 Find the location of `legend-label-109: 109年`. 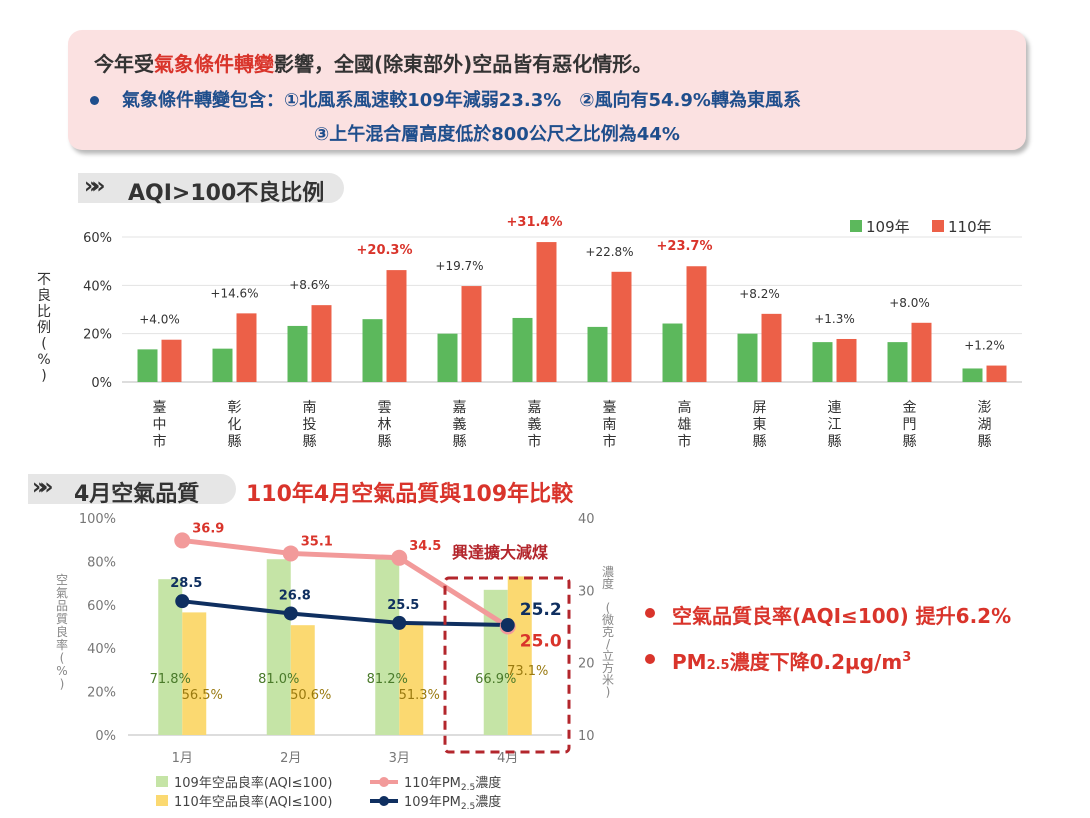

legend-label-109: 109年 is located at coordinates (888, 227).